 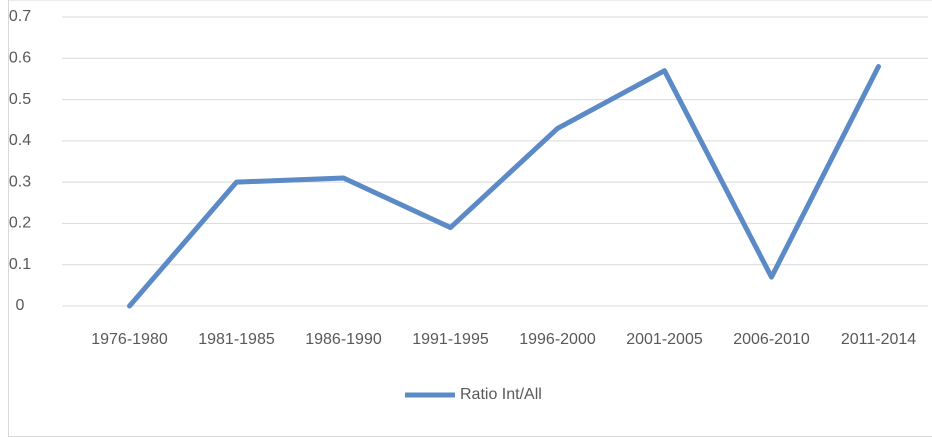 What do you see at coordinates (129, 339) in the screenshot?
I see `x-tick-label: 1976-1980` at bounding box center [129, 339].